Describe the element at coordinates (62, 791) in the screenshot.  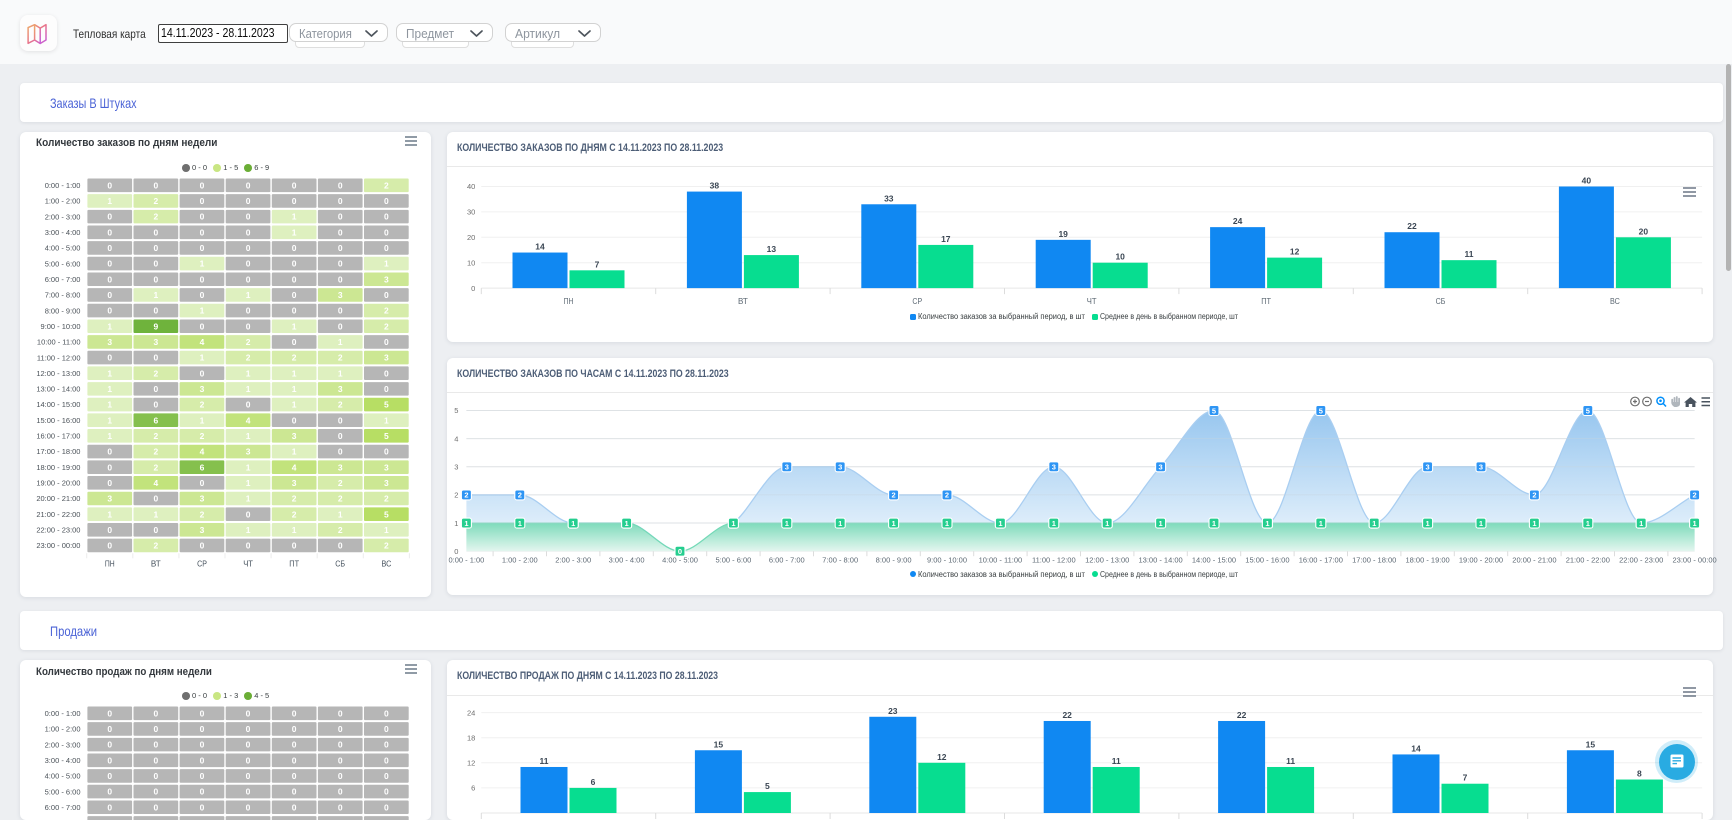
I see `svg-text: 5:00 - 6:00` at that location.